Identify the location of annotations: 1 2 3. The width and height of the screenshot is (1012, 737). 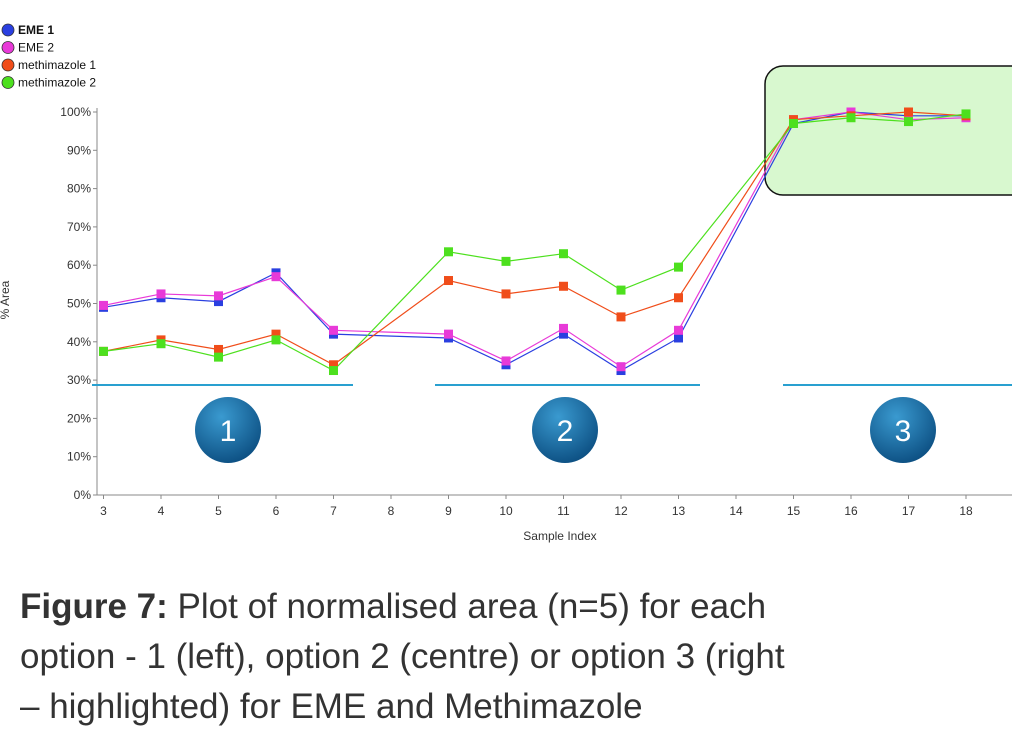
(552, 423).